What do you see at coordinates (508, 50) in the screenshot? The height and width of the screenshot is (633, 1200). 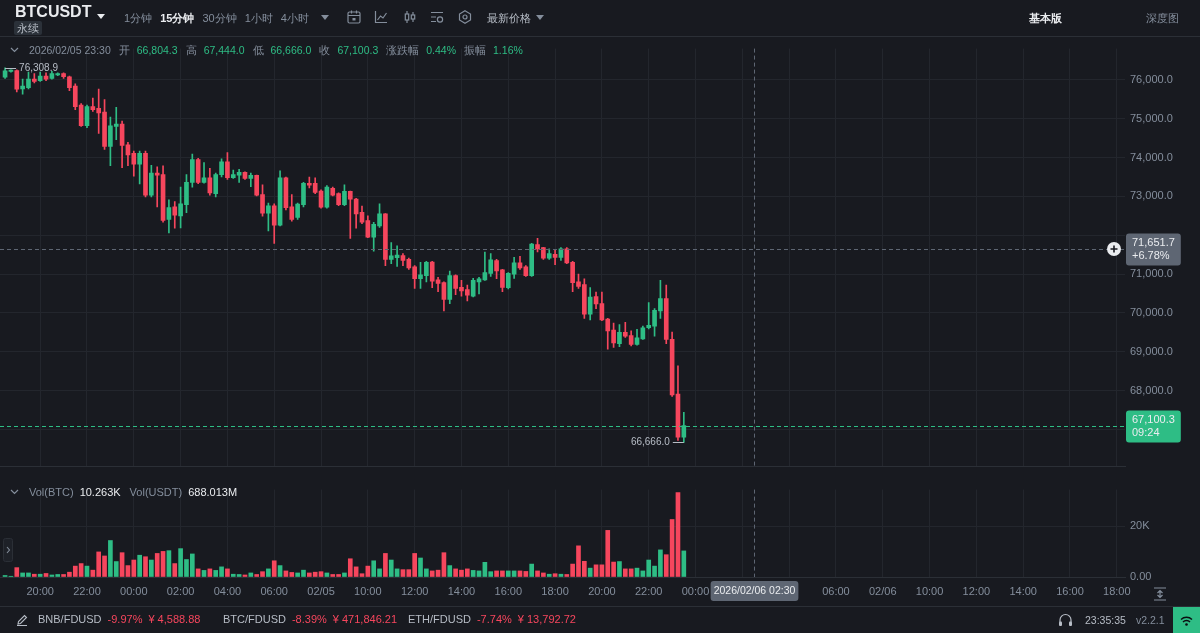 I see `annotation: 1.16%` at bounding box center [508, 50].